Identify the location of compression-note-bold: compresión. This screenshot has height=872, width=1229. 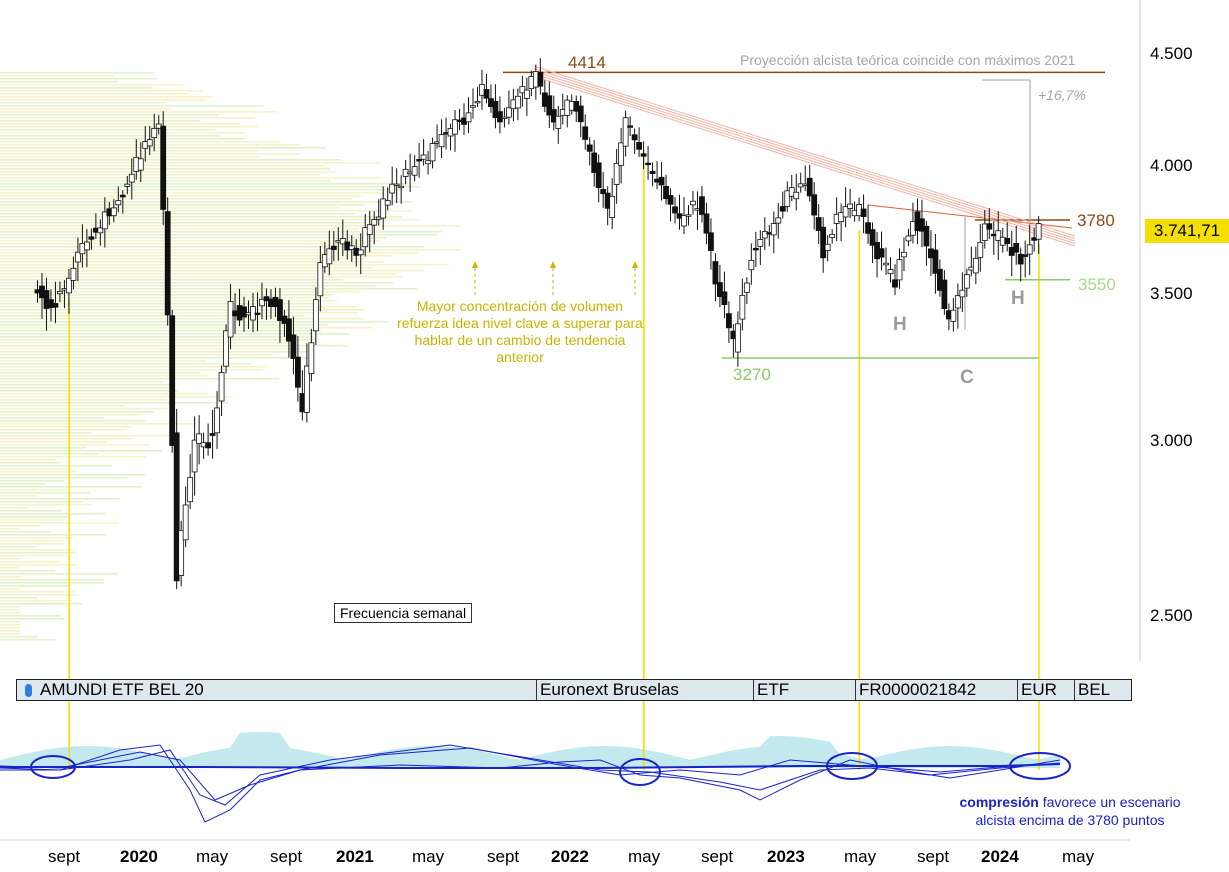
(999, 802).